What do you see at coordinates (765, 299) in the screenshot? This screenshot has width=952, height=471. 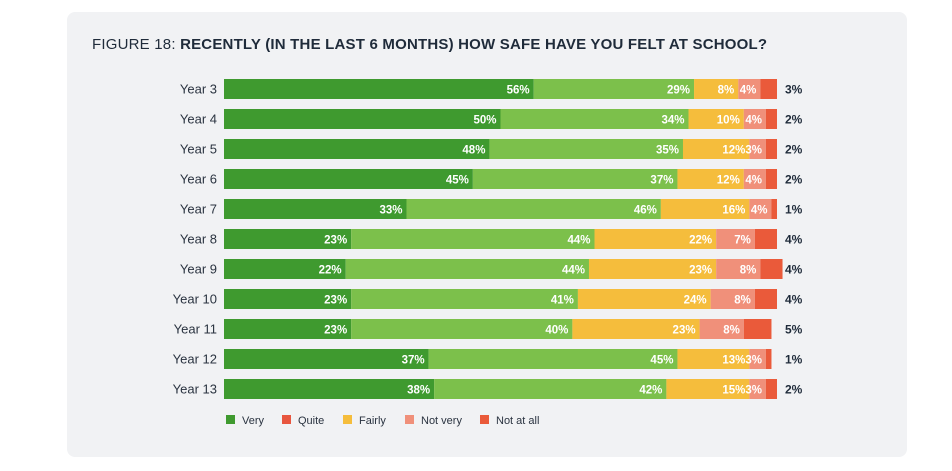 I see `bar-year-10-not-at-all` at bounding box center [765, 299].